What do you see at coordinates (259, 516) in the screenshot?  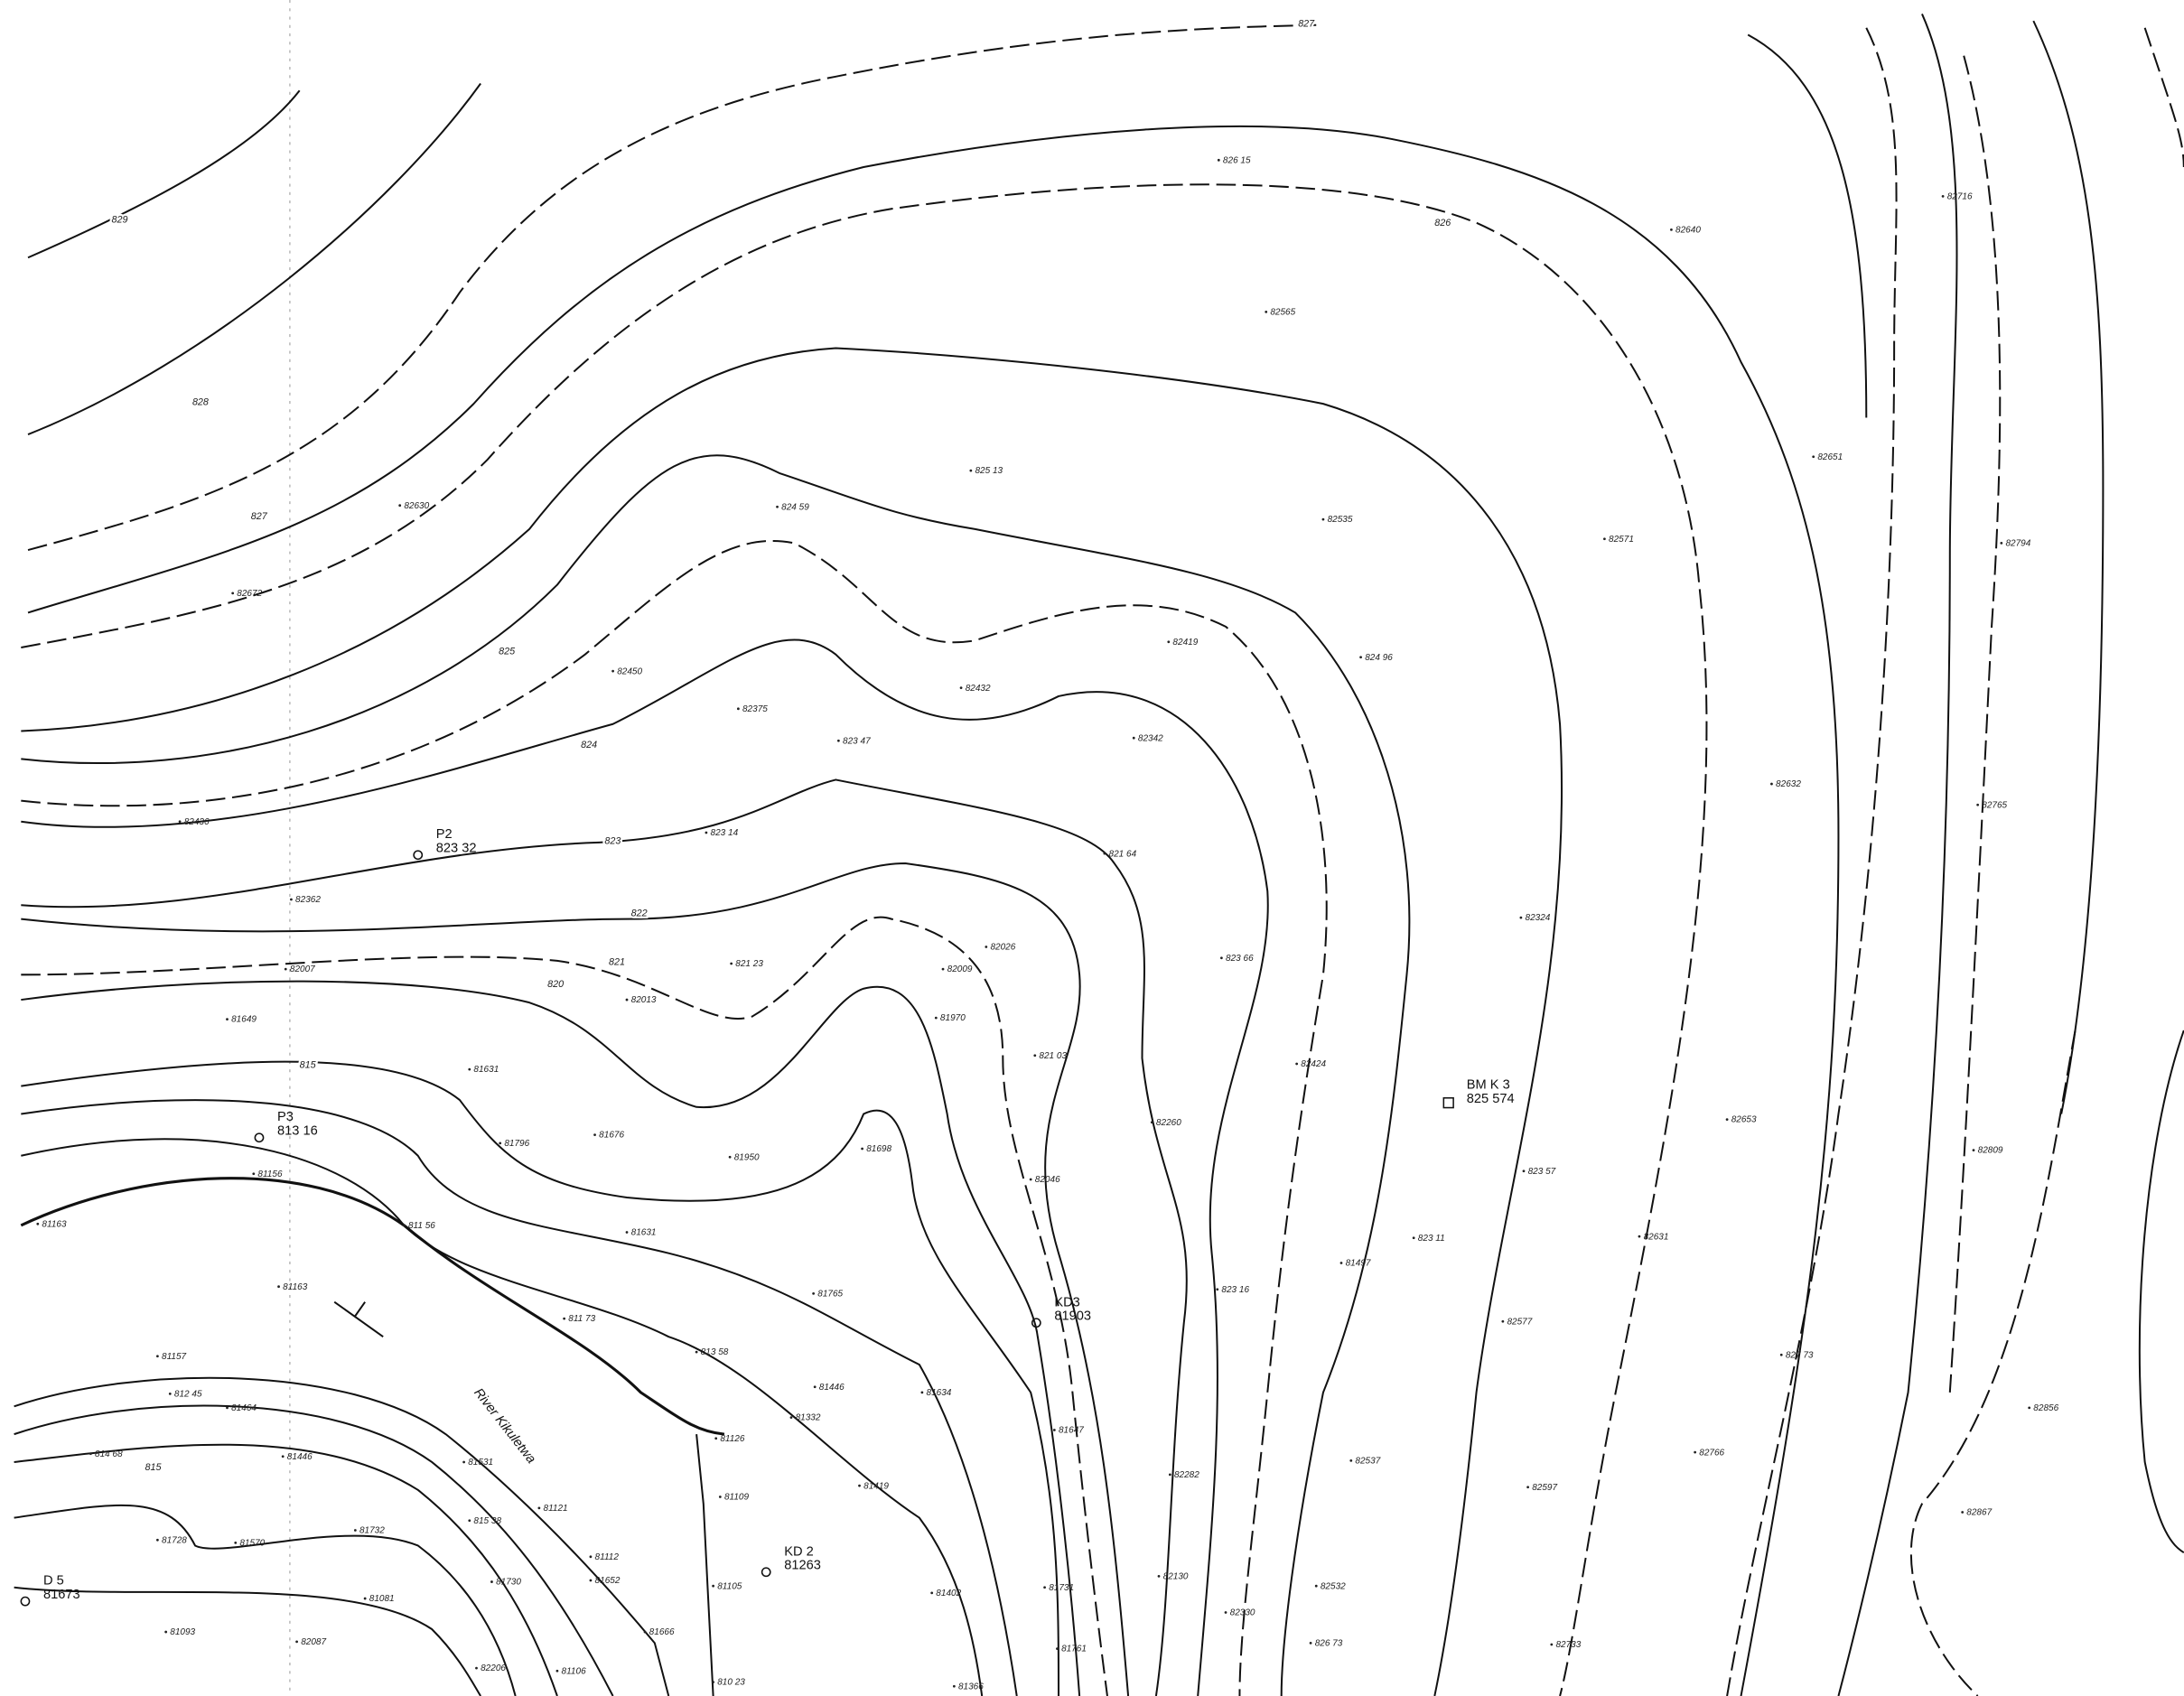 I see `contour-label: 827` at bounding box center [259, 516].